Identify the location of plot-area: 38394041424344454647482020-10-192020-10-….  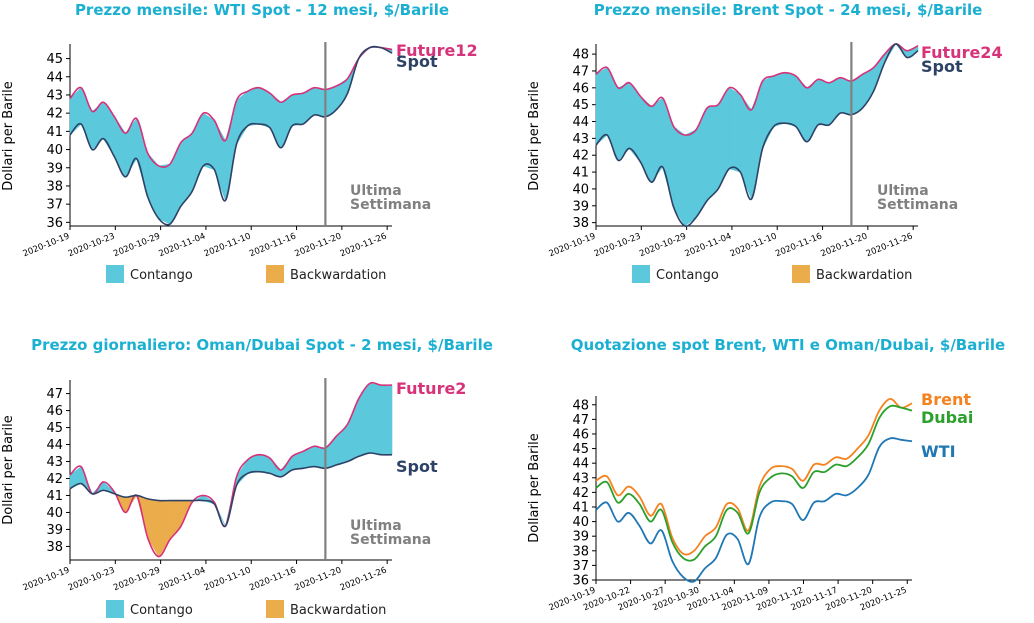
(733, 151).